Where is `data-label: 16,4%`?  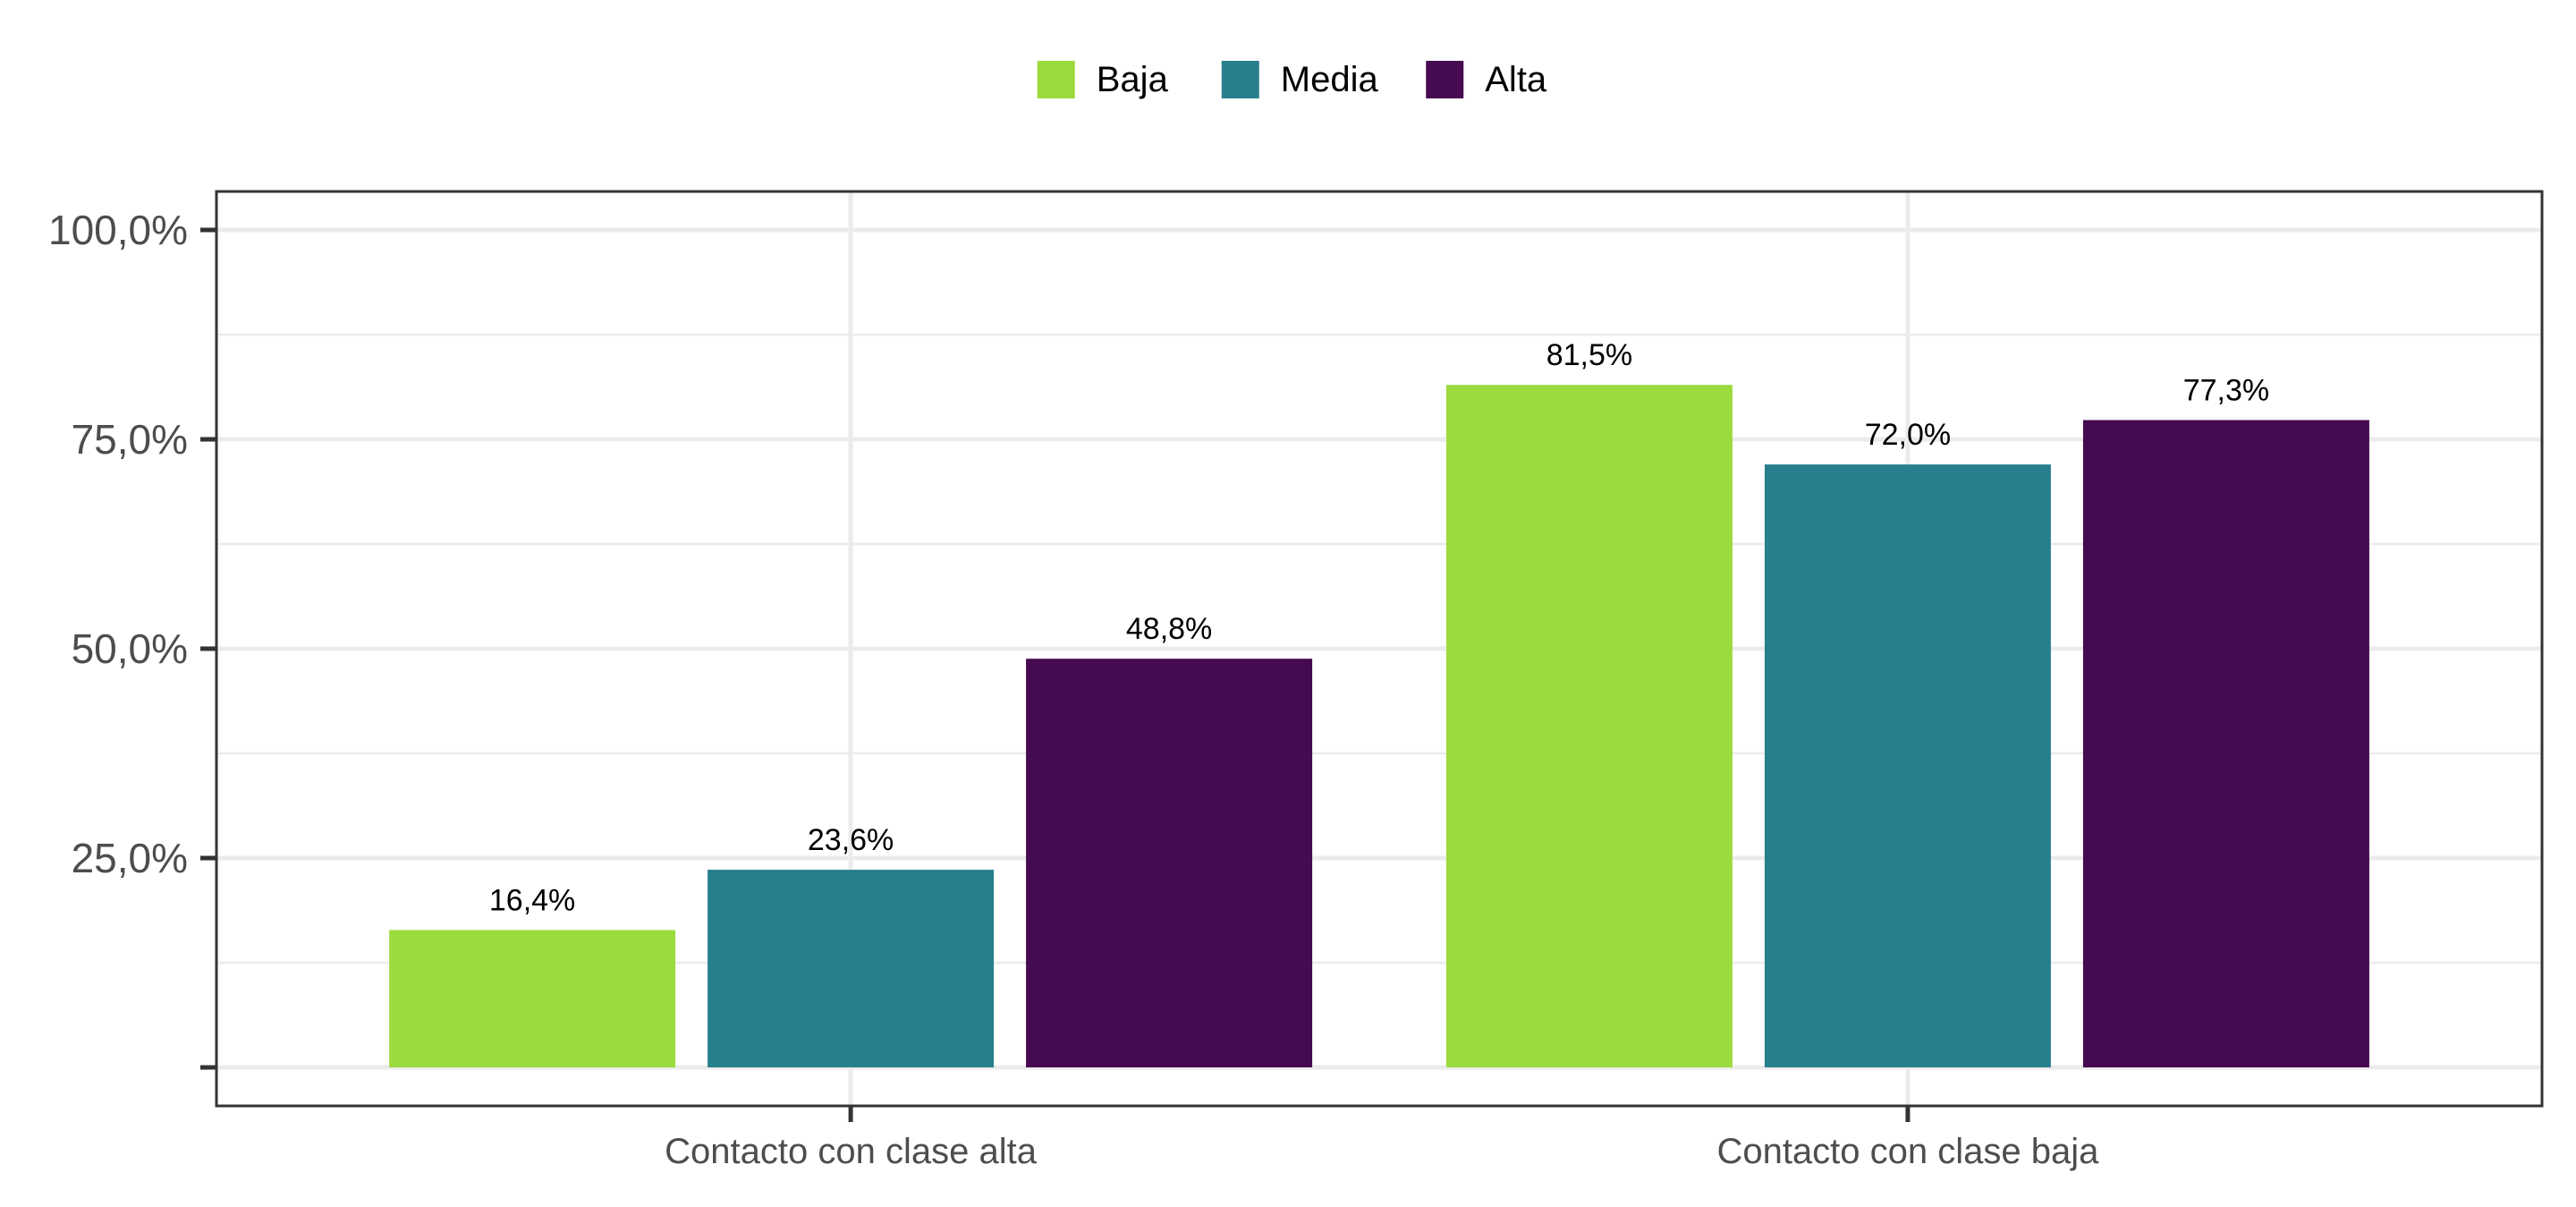
data-label: 16,4% is located at coordinates (532, 900).